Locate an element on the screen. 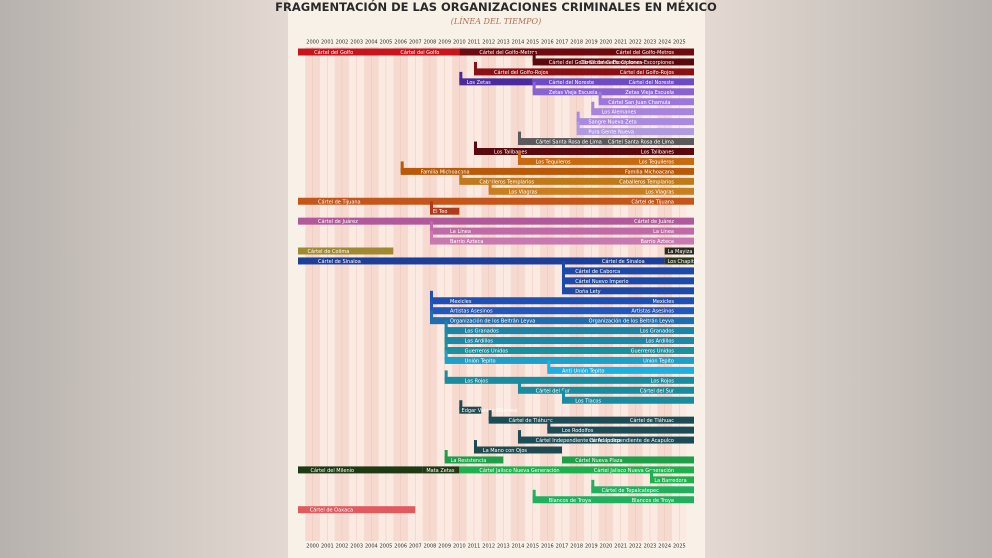  bar-label: Los Alemanes is located at coordinates (619, 113).